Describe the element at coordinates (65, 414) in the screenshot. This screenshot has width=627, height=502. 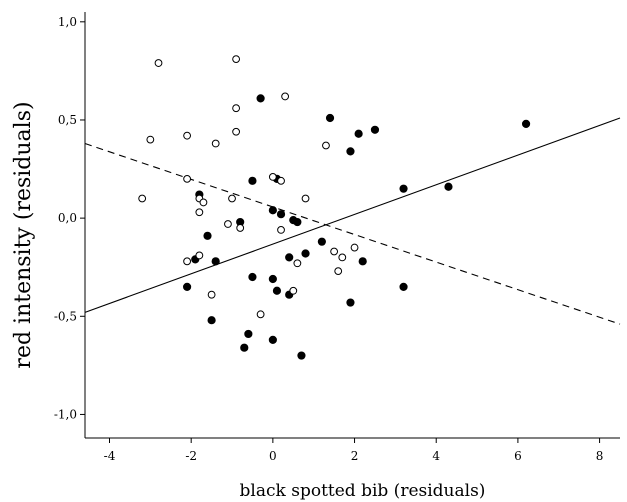
I see `y-tick-label: -1,0` at that location.